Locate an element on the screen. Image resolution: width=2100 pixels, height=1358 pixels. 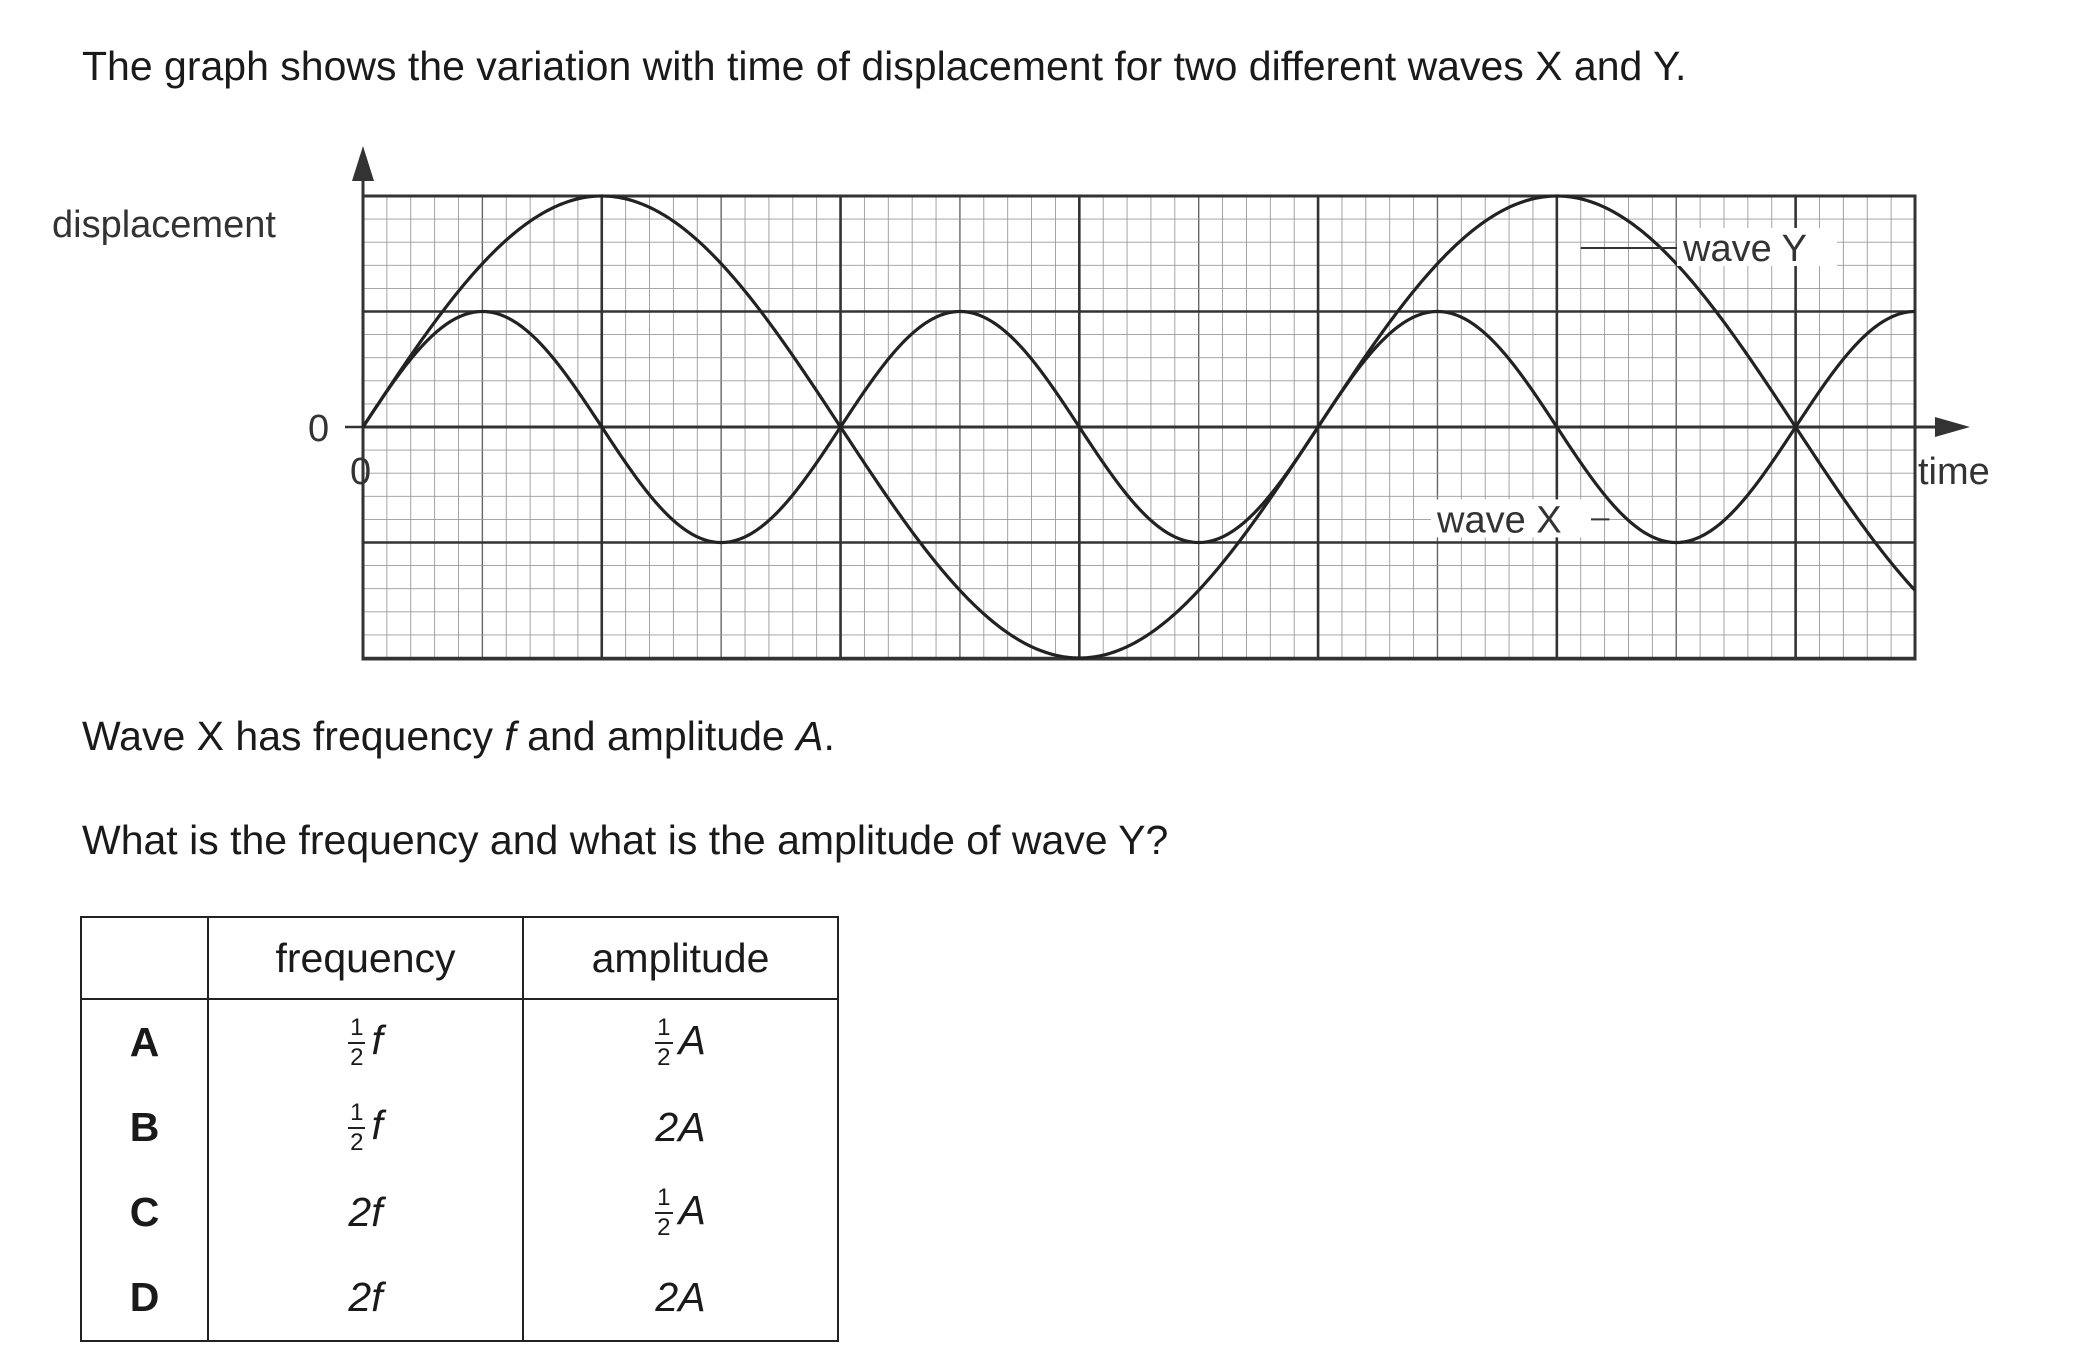
x-axis-arrowhead is located at coordinates (1952, 427).